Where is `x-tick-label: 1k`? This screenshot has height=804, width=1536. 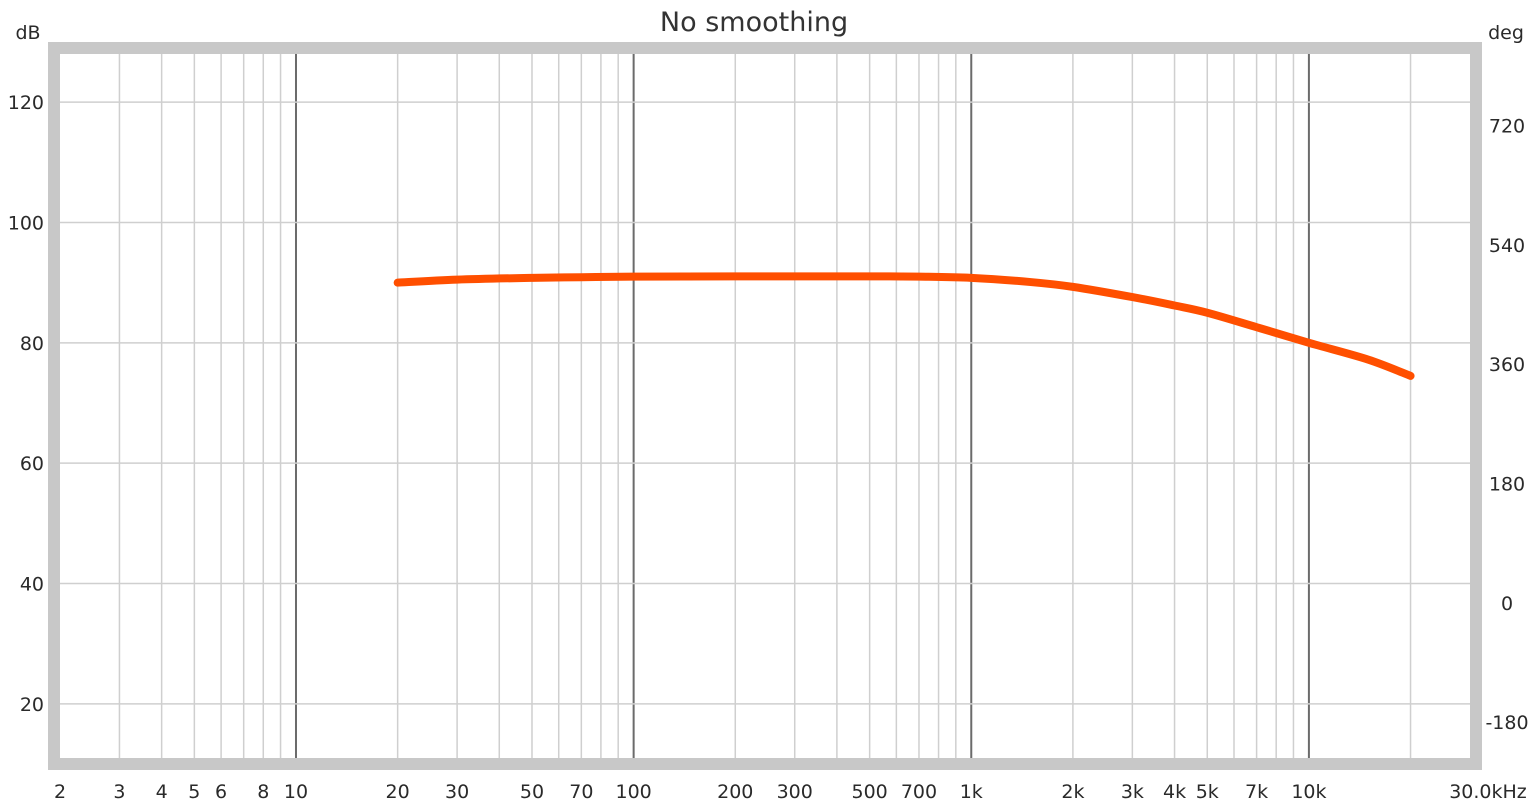
x-tick-label: 1k is located at coordinates (971, 792).